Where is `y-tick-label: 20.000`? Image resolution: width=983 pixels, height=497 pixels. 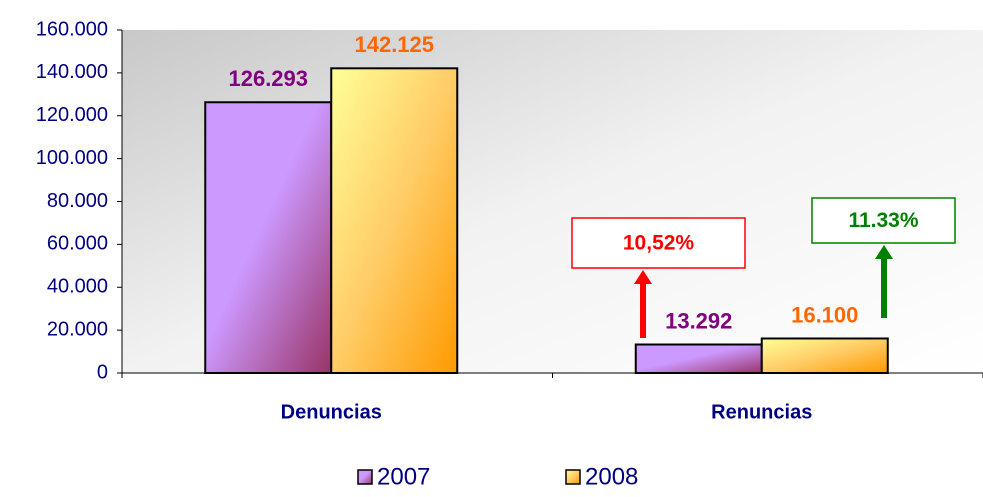 y-tick-label: 20.000 is located at coordinates (77, 329).